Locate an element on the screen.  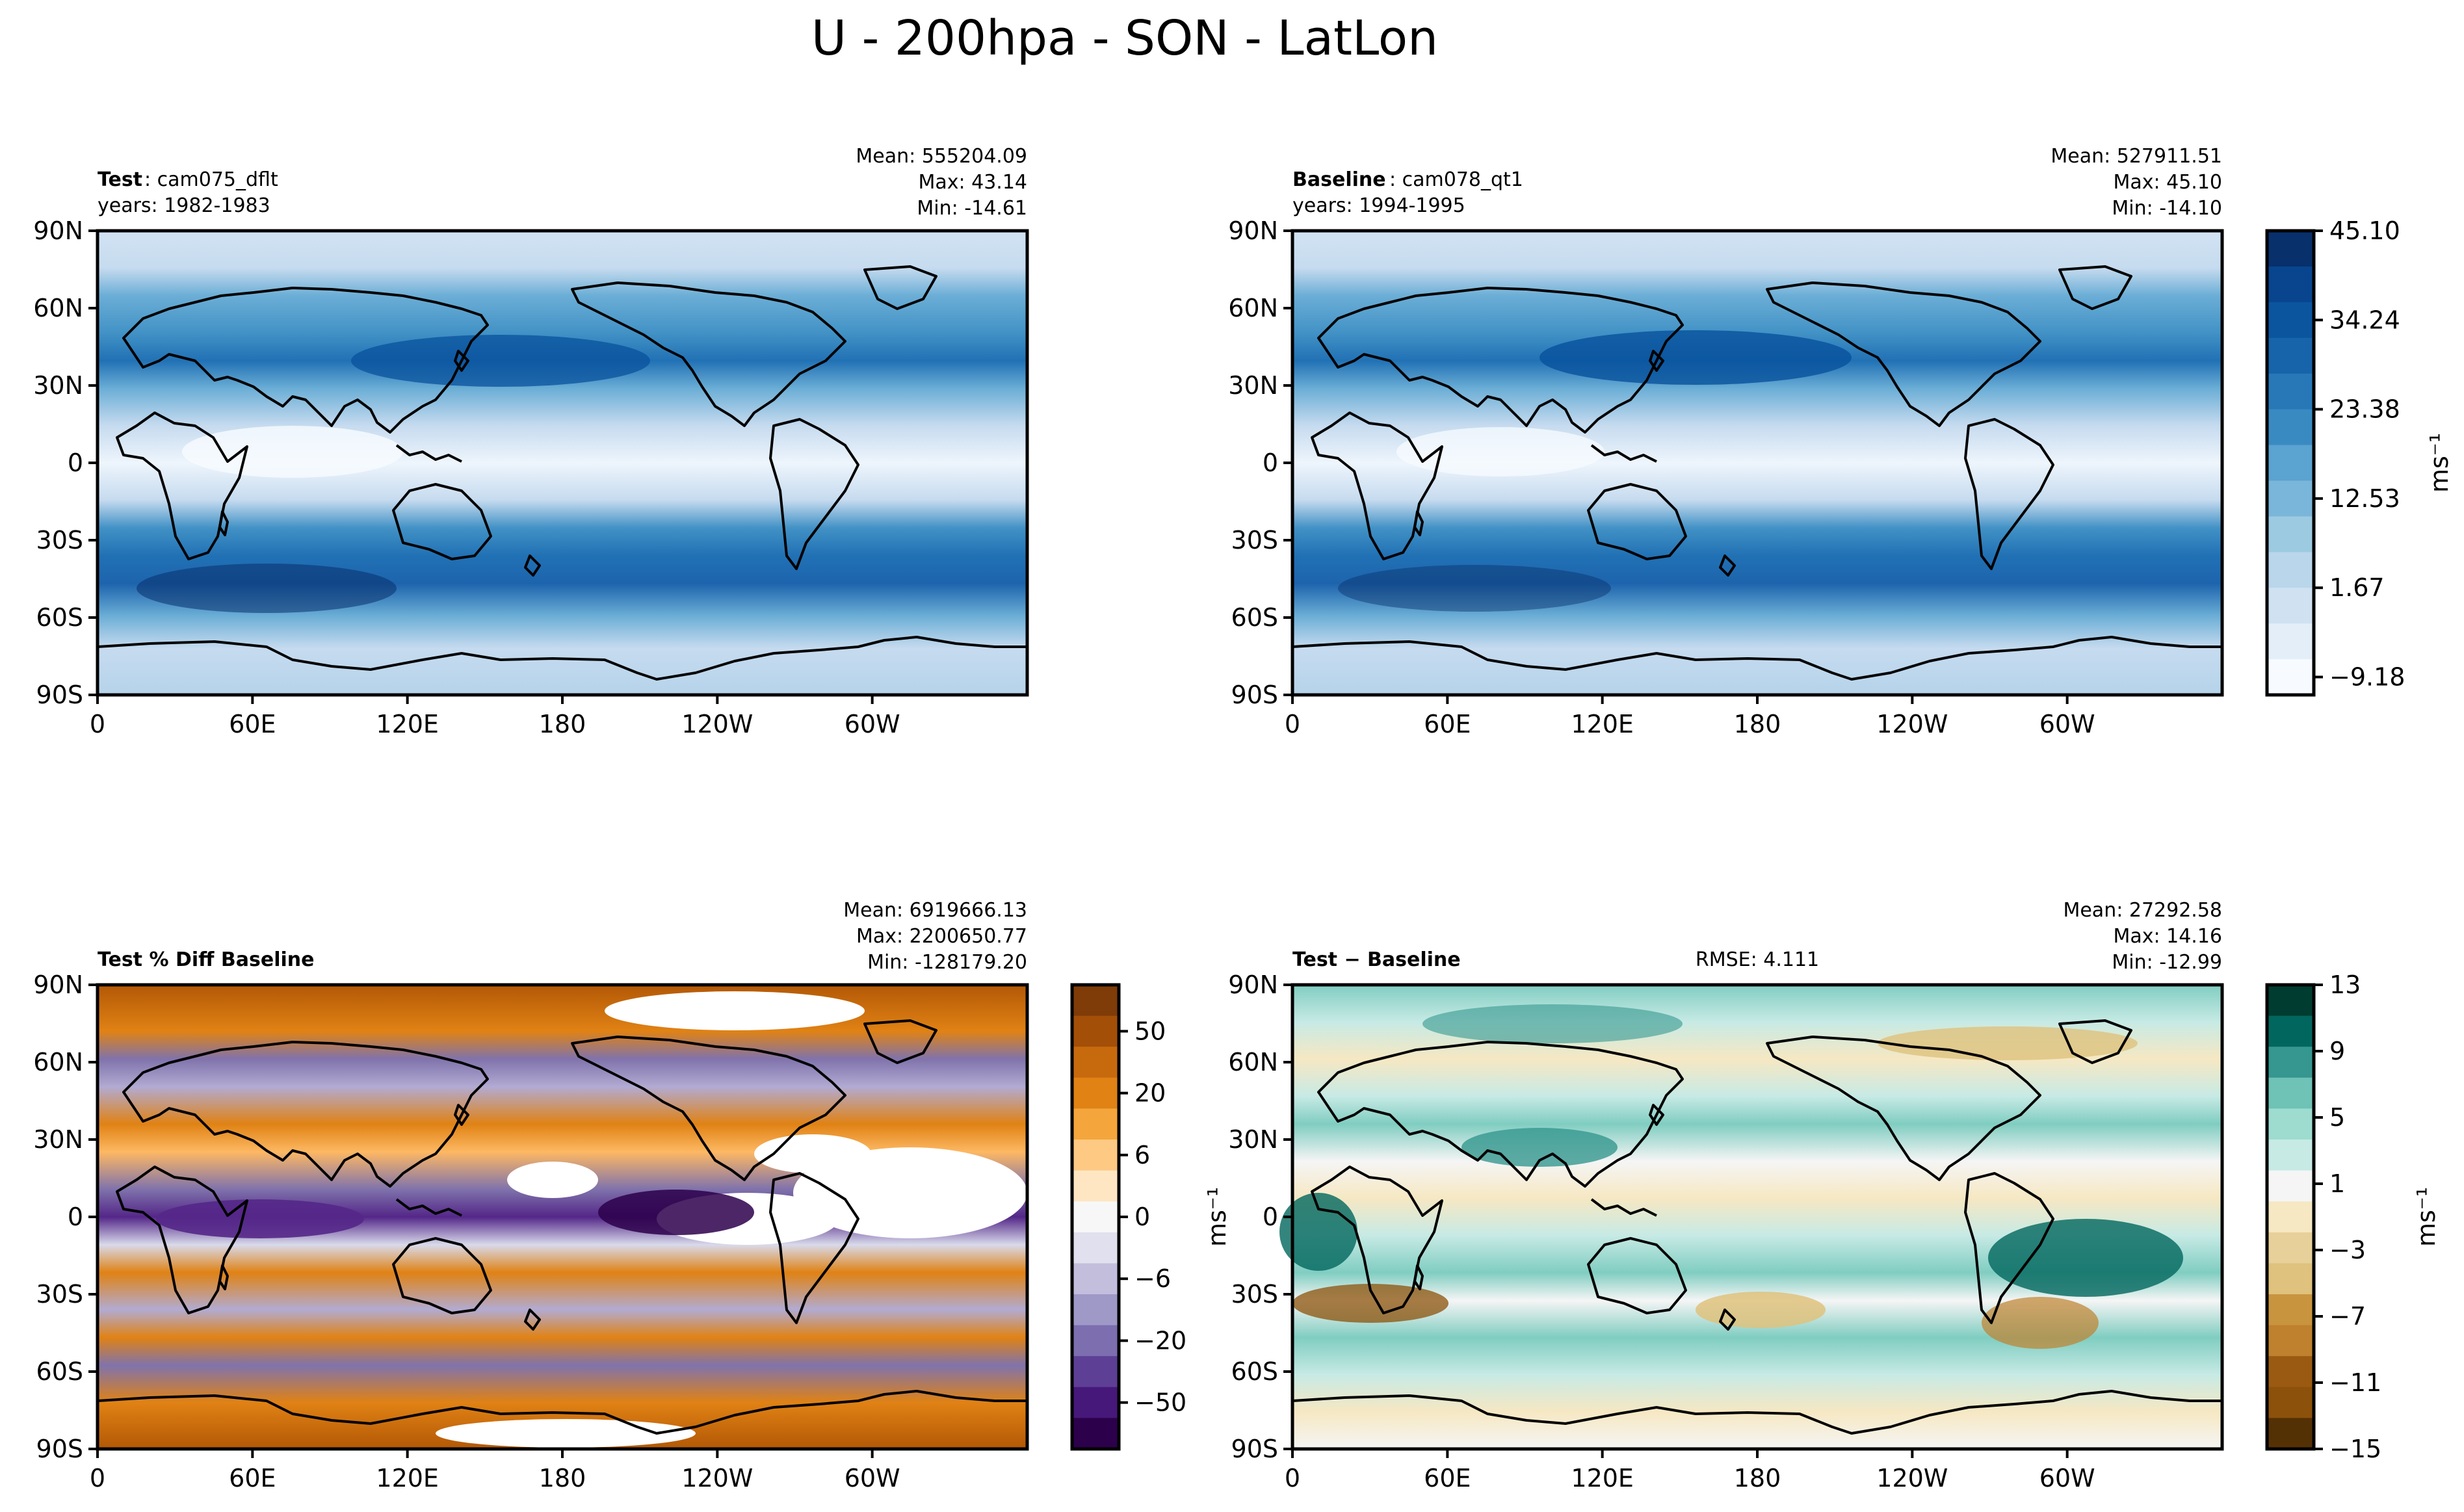
colorbar-brbg-tick-5: −7 is located at coordinates (2347, 1316).